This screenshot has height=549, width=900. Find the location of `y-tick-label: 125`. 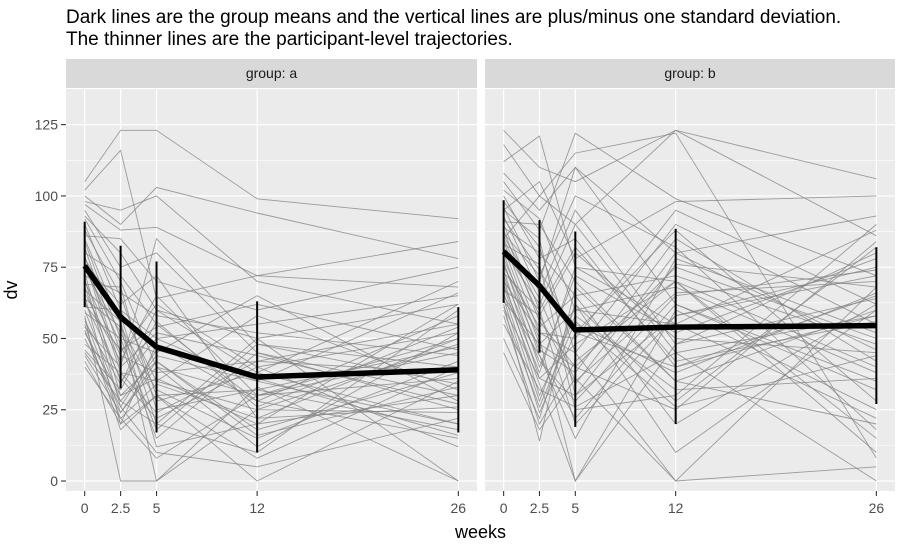

y-tick-label: 125 is located at coordinates (47, 125).